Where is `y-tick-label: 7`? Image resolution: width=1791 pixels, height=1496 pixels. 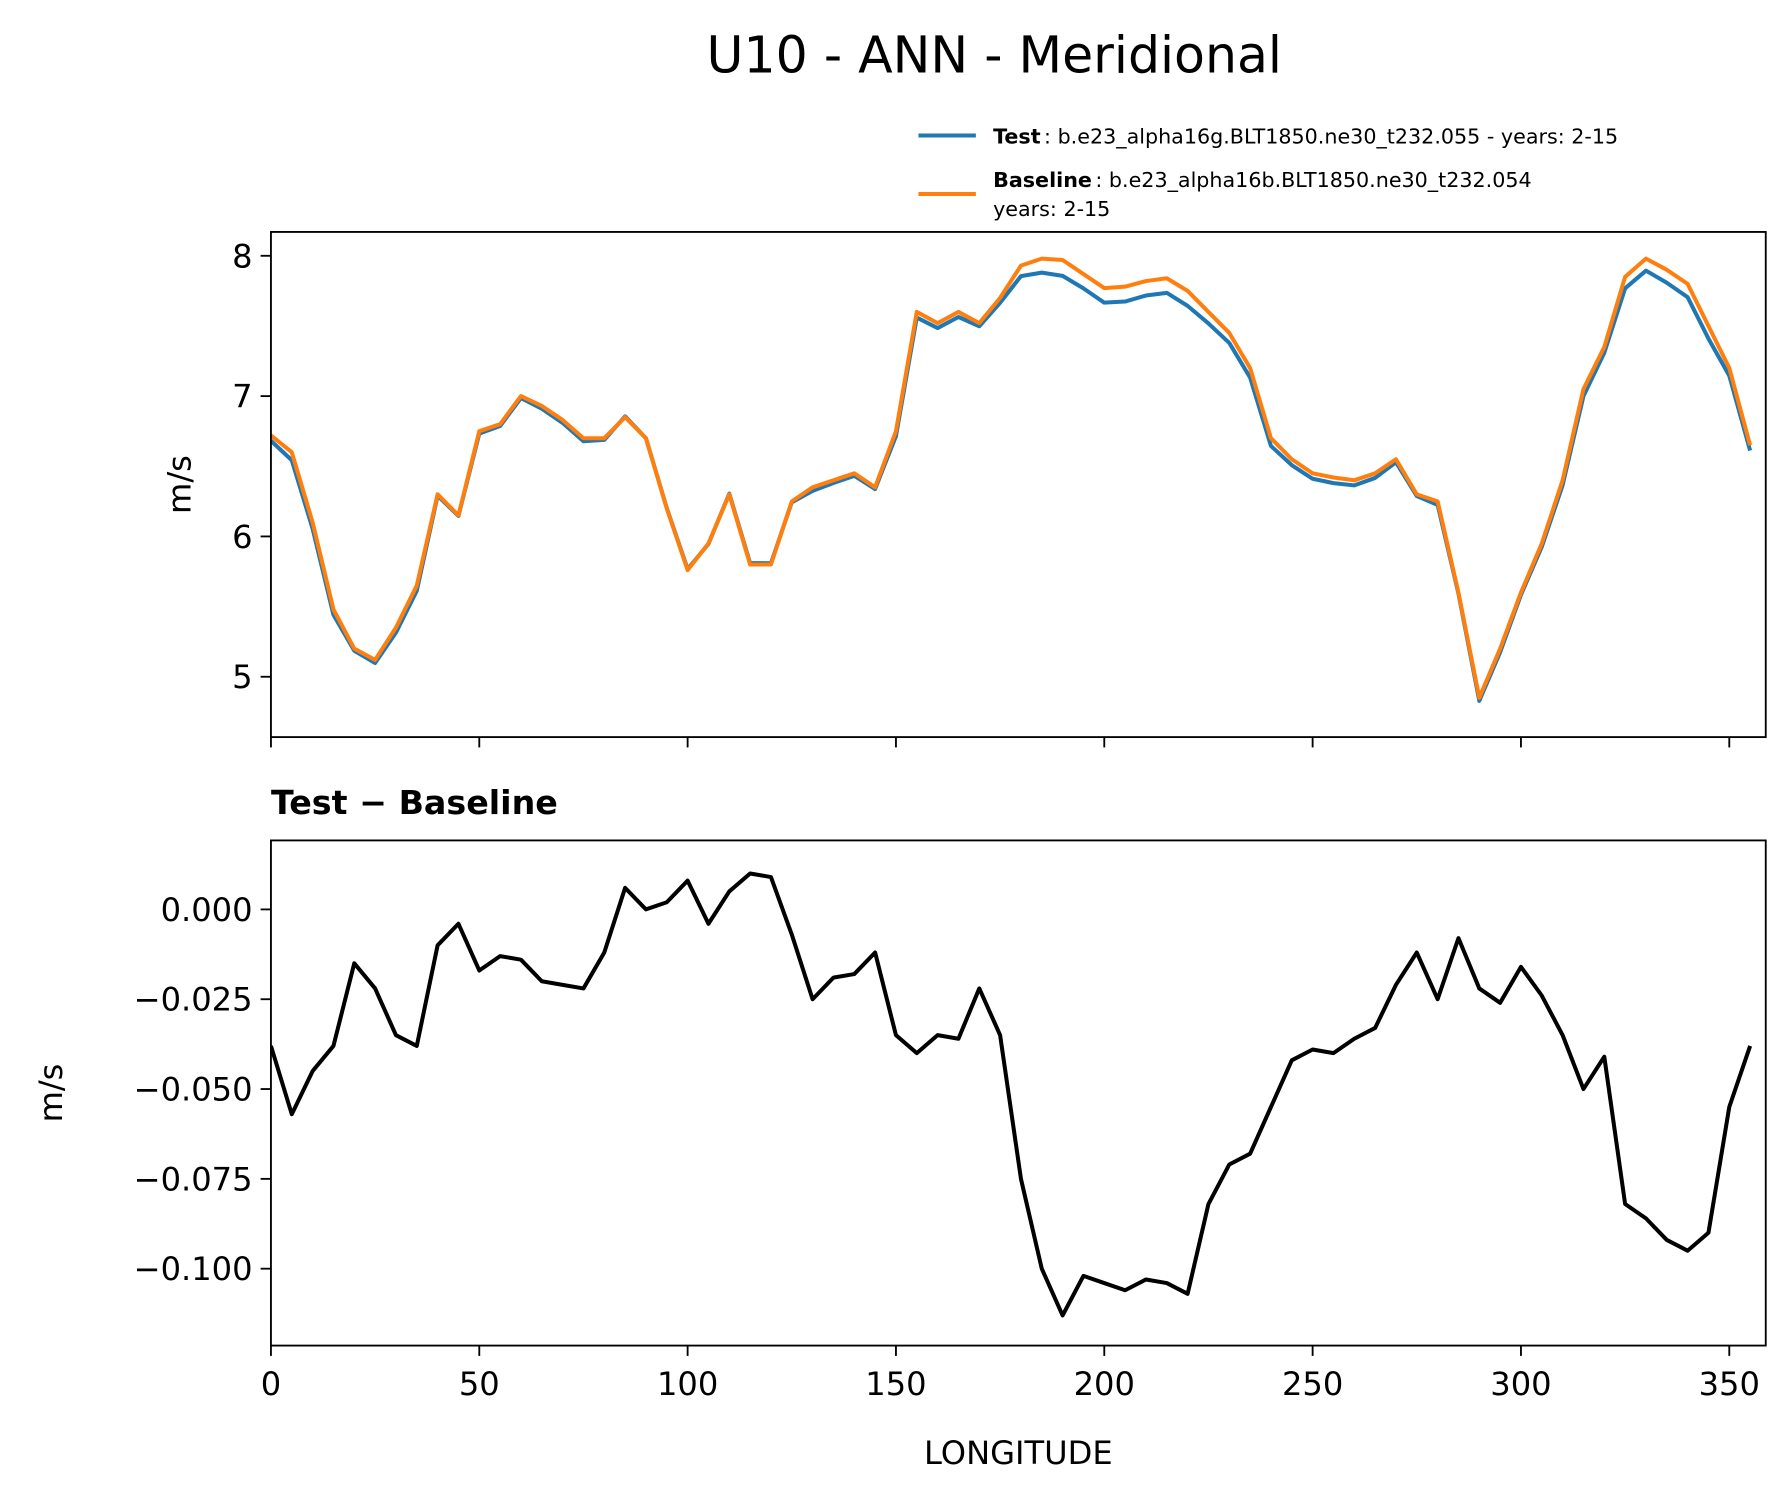
y-tick-label: 7 is located at coordinates (242, 397).